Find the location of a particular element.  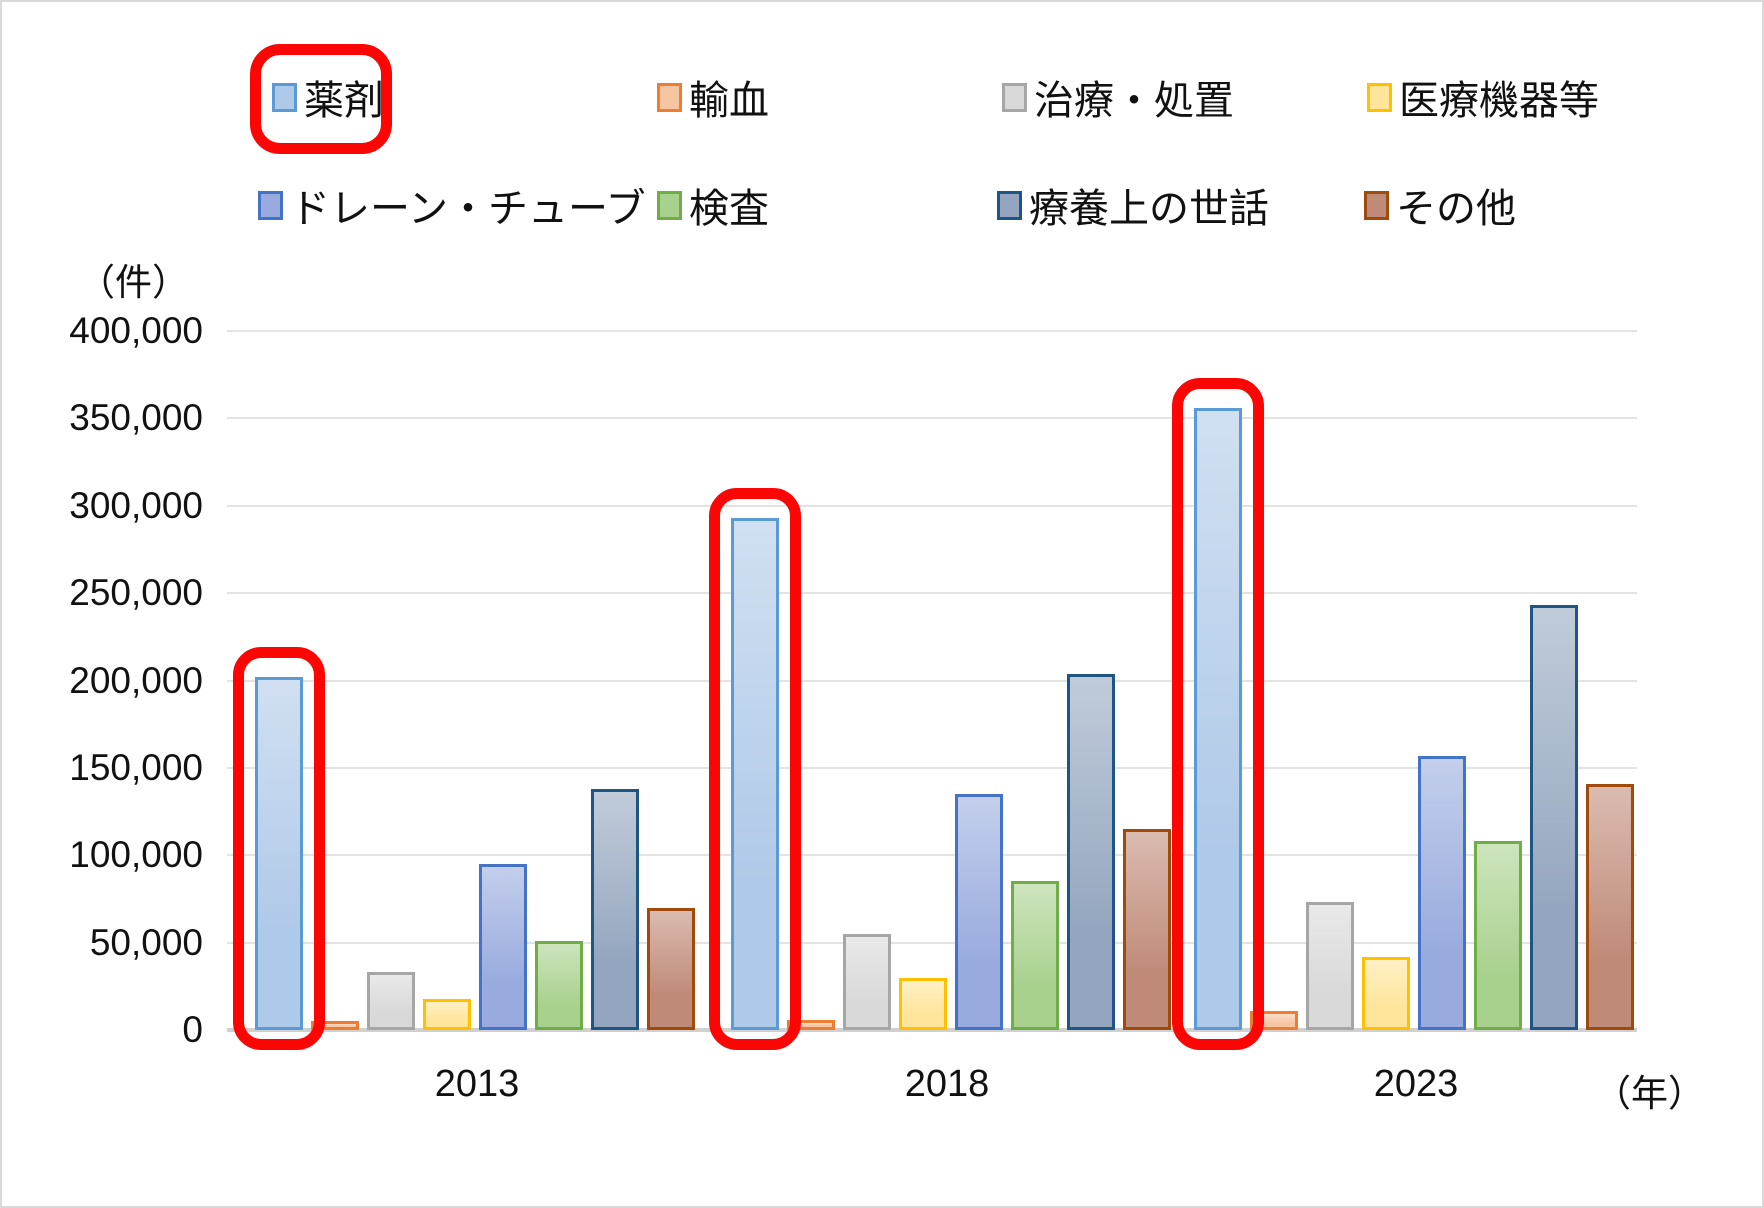

x-tick-label: 2023 is located at coordinates (1416, 1084).